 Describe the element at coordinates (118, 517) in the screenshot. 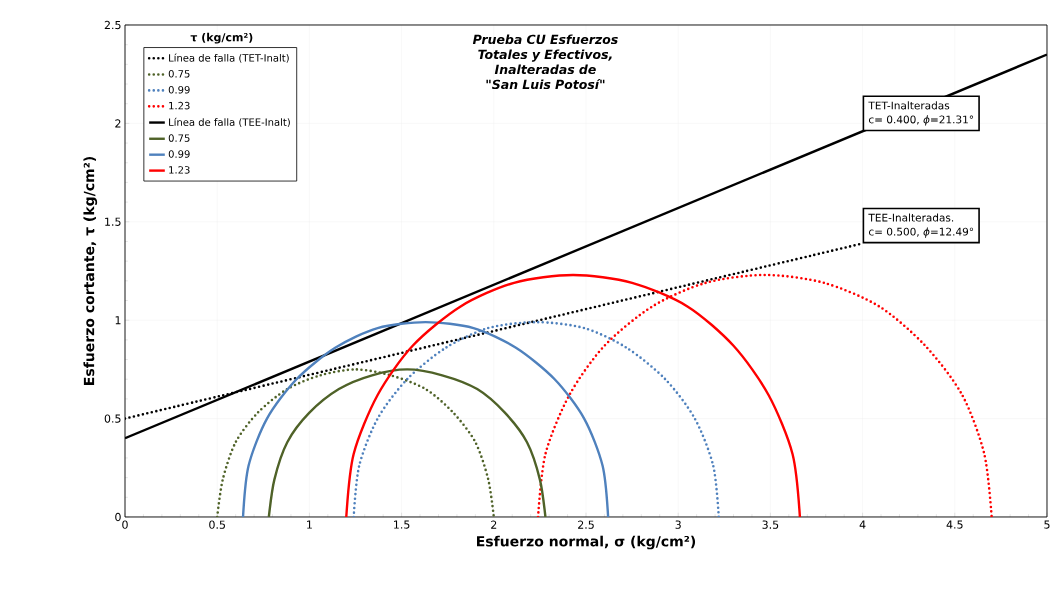

I see `y-tick-label: 0` at that location.